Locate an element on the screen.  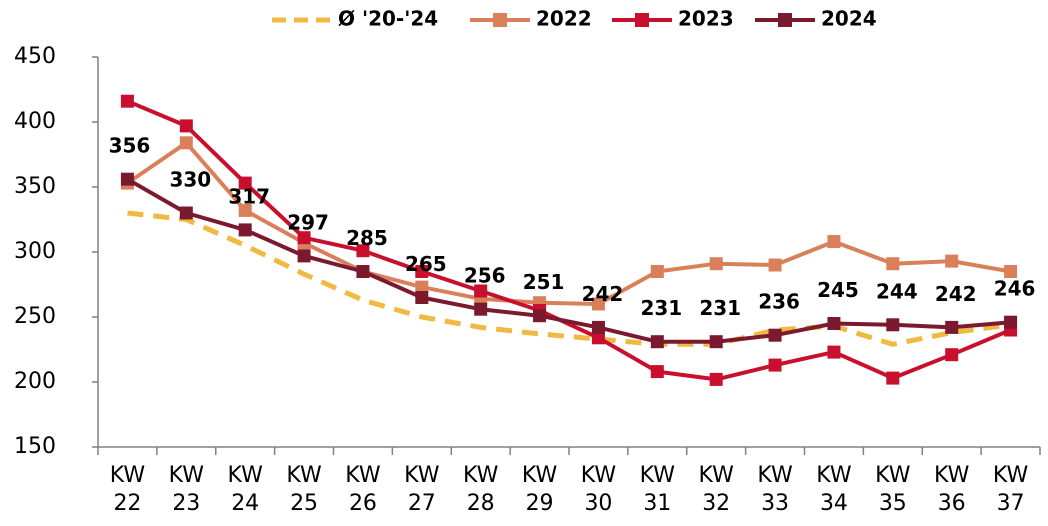
data-label: 246 is located at coordinates (1015, 289).